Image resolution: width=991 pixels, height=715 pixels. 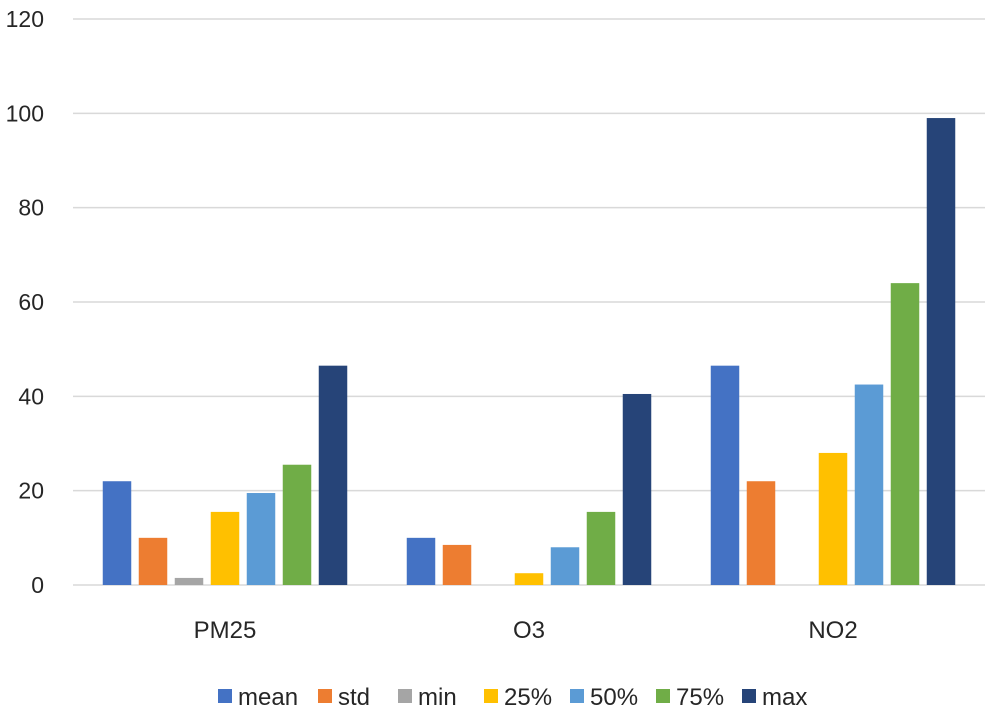 What do you see at coordinates (31, 302) in the screenshot?
I see `y-tick-label: 60` at bounding box center [31, 302].